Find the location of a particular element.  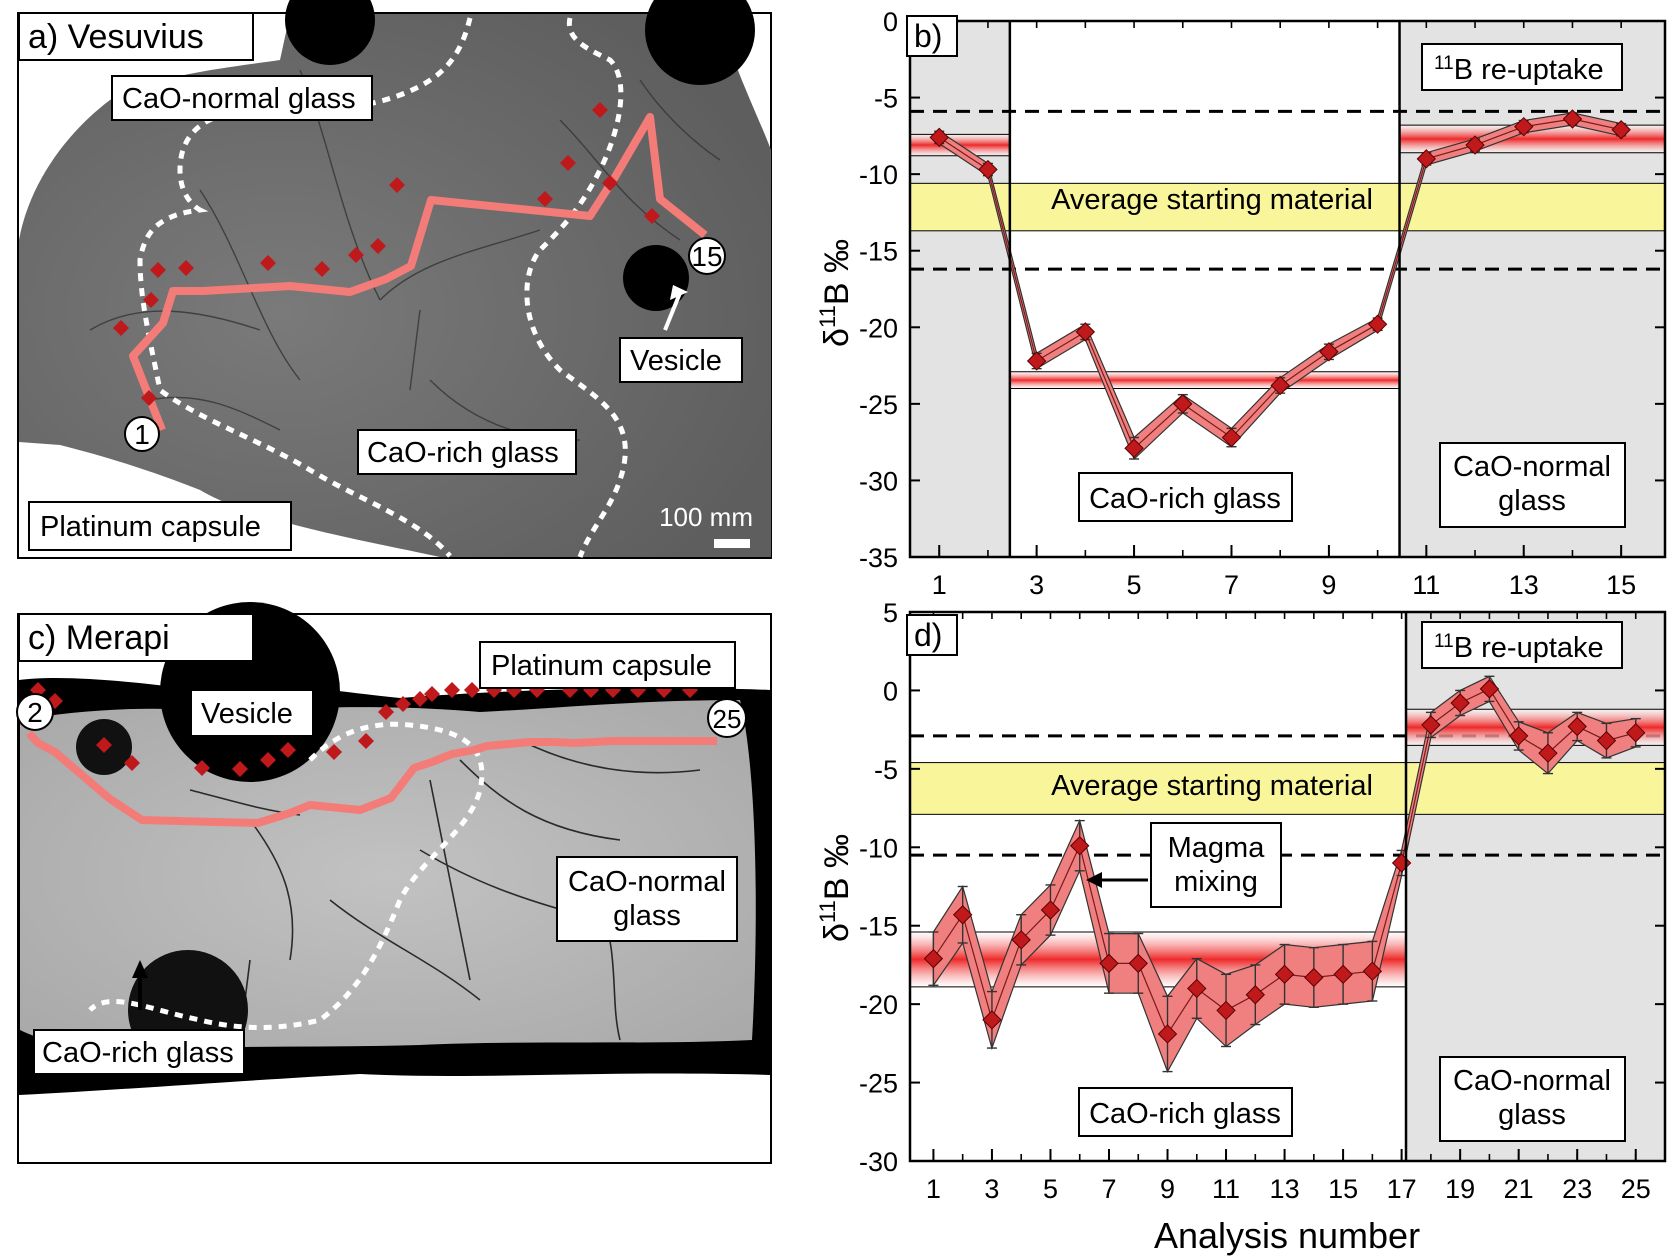

x-axis-label: Analysis number is located at coordinates (1287, 1235).